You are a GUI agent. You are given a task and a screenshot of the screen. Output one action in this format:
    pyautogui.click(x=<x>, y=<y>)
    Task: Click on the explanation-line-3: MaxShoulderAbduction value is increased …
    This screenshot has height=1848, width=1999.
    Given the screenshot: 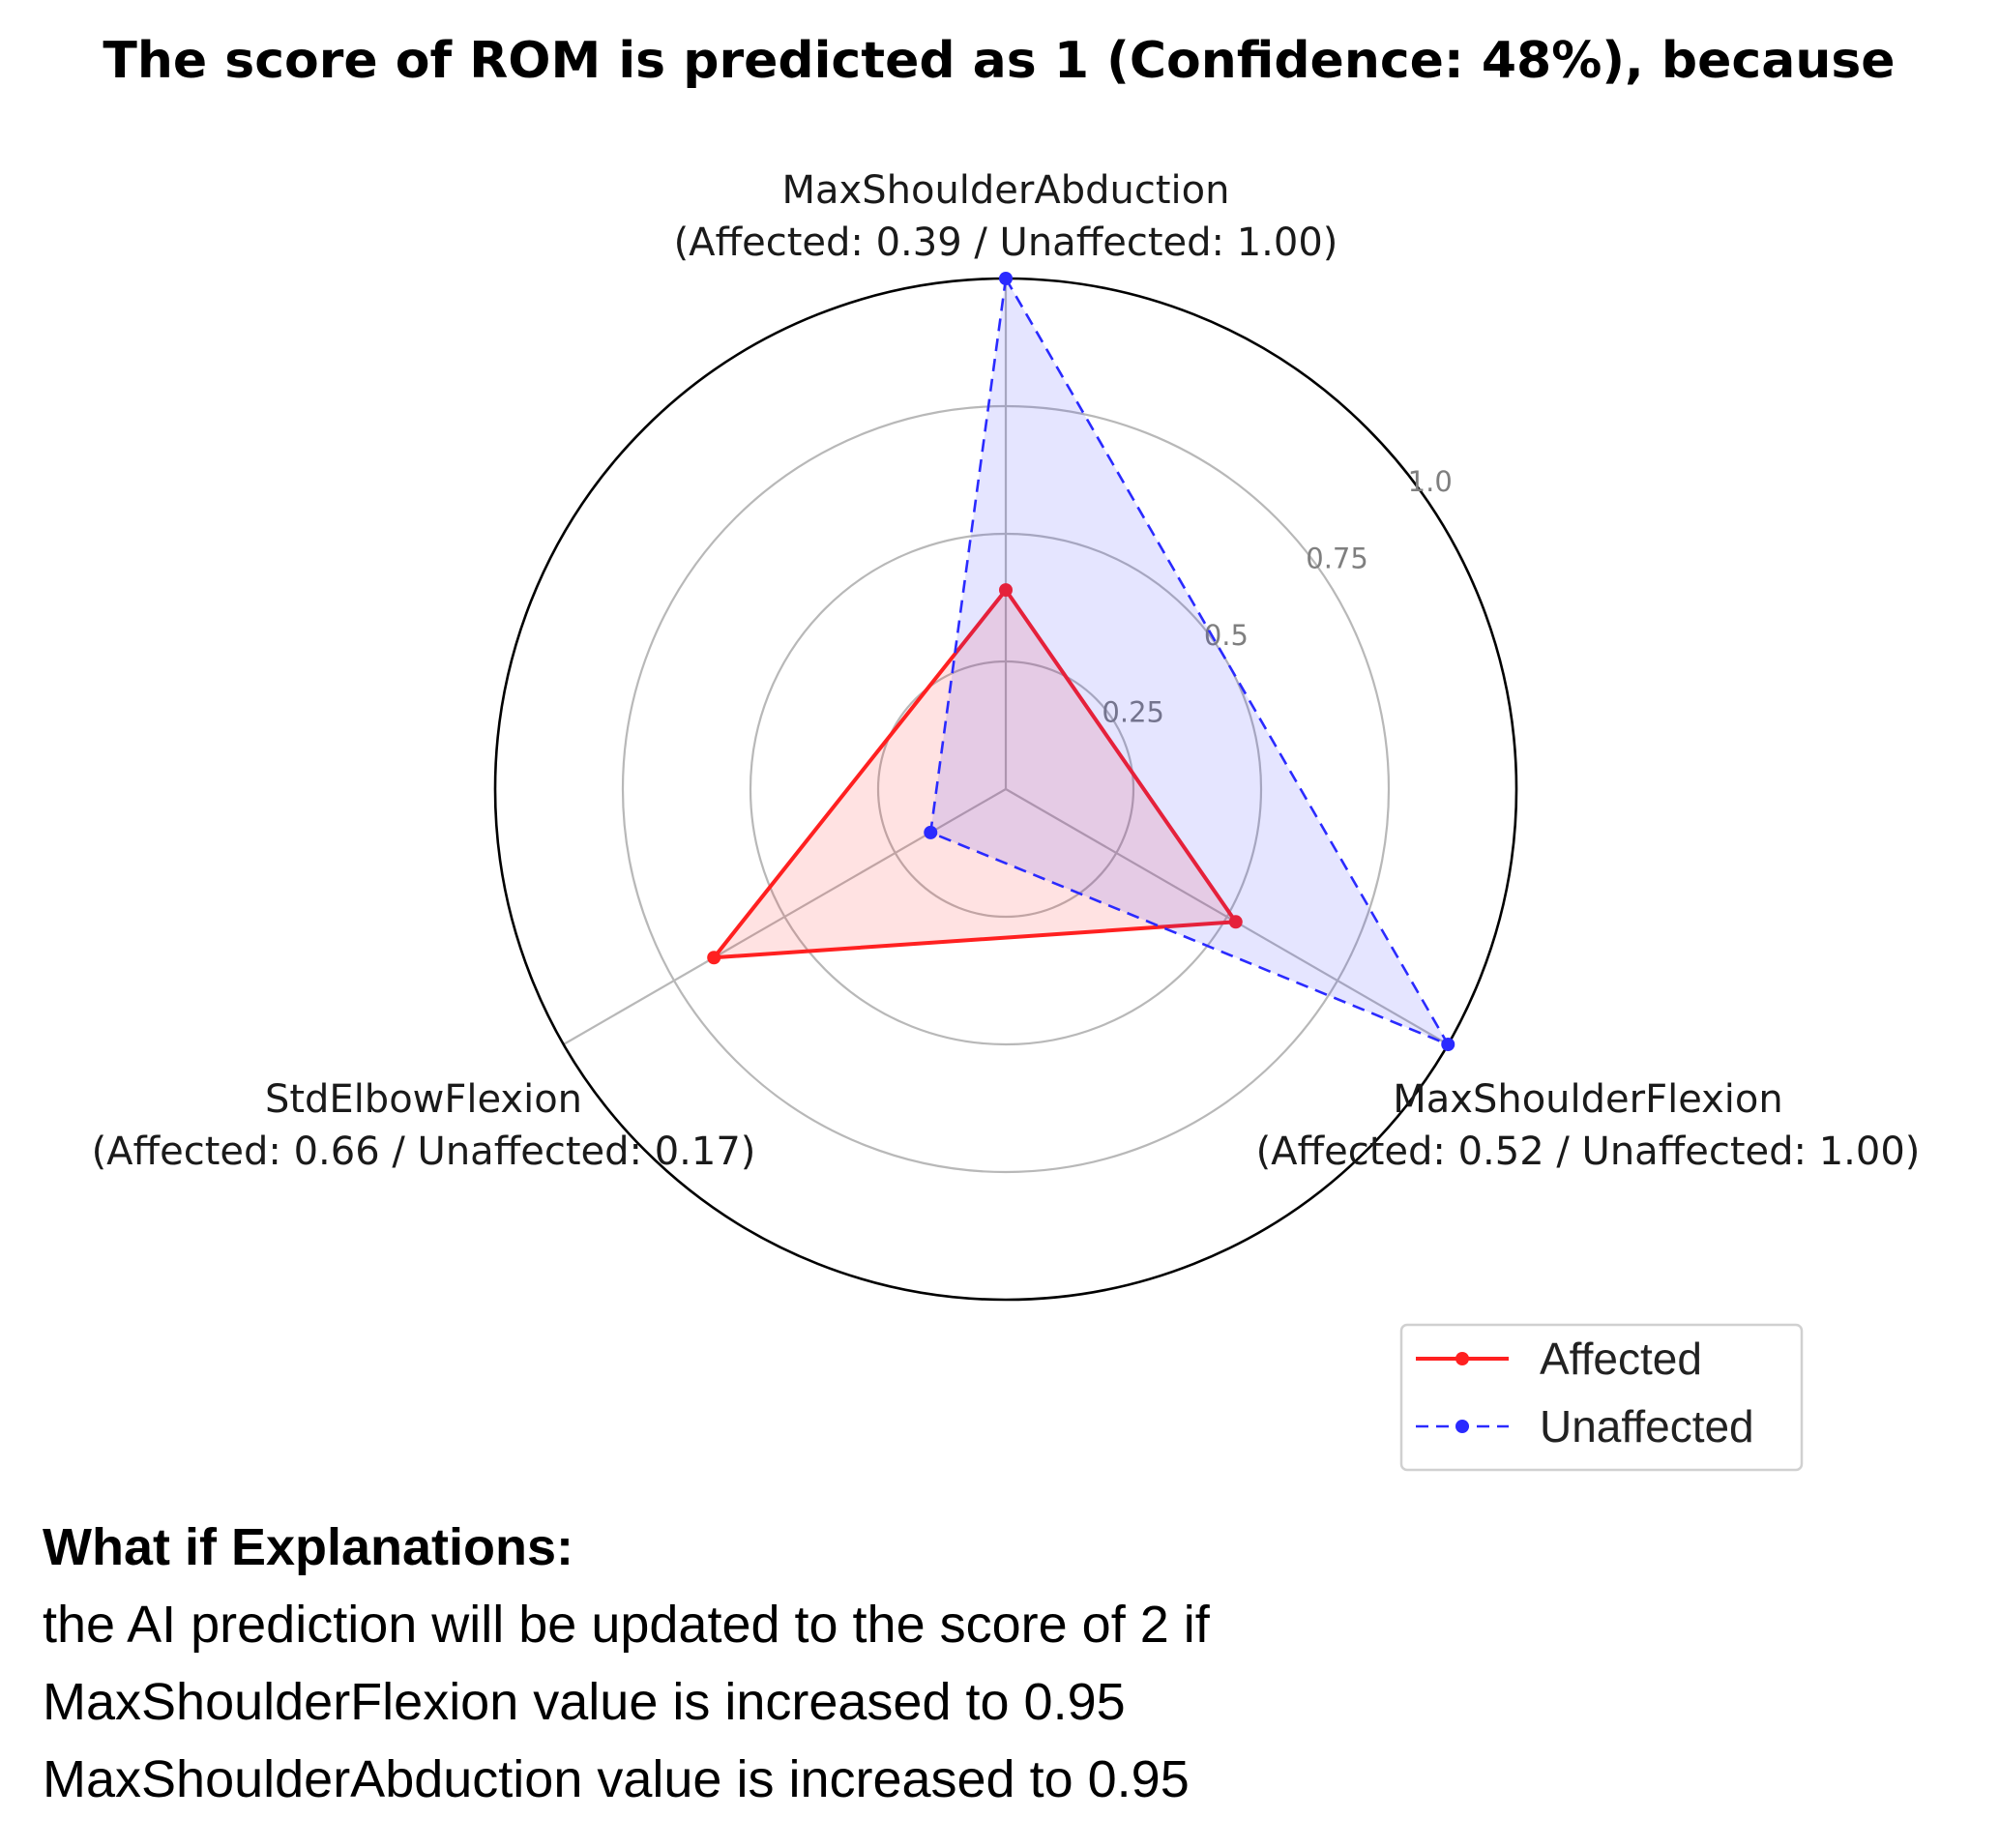 What is the action you would take?
    pyautogui.click(x=616, y=1779)
    